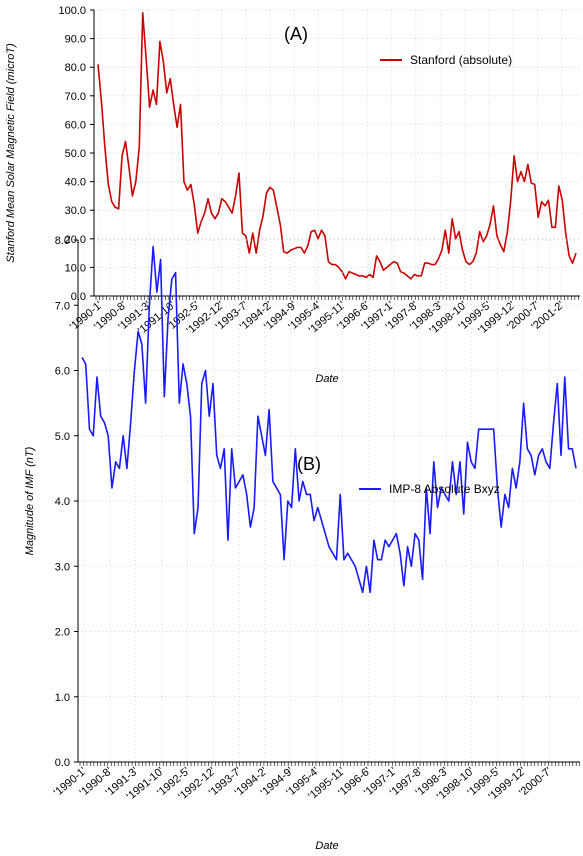 This screenshot has height=856, width=583. Describe the element at coordinates (62, 502) in the screenshot. I see `y-tick-label: 4.0` at that location.